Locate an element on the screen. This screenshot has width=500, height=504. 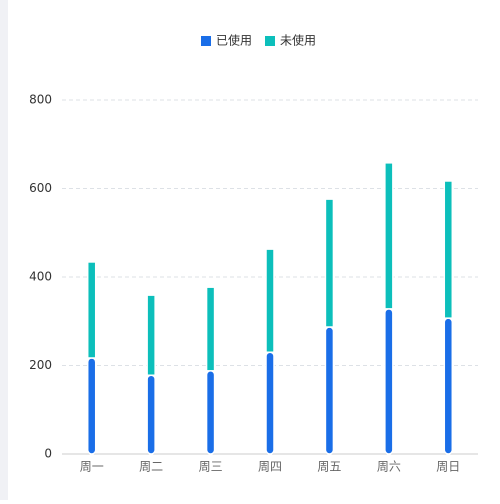
side-strip is located at coordinates (4, 250).